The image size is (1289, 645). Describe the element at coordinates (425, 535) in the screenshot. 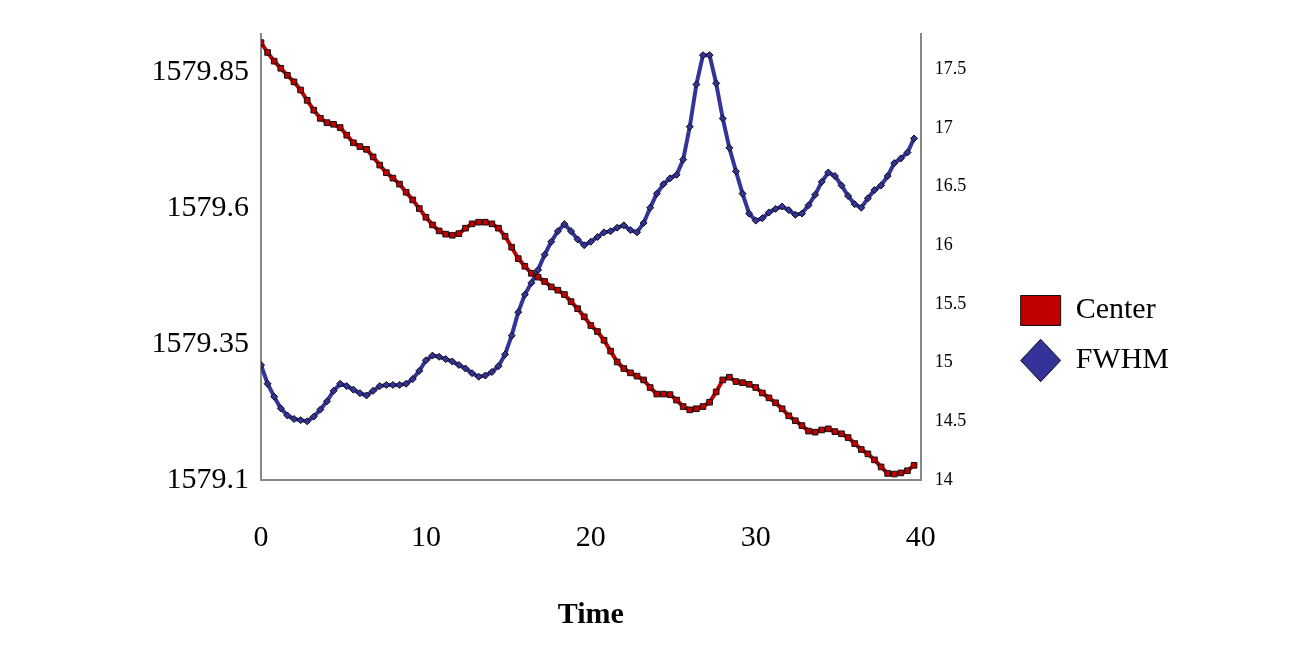

I see `x-tick-label: 10` at that location.